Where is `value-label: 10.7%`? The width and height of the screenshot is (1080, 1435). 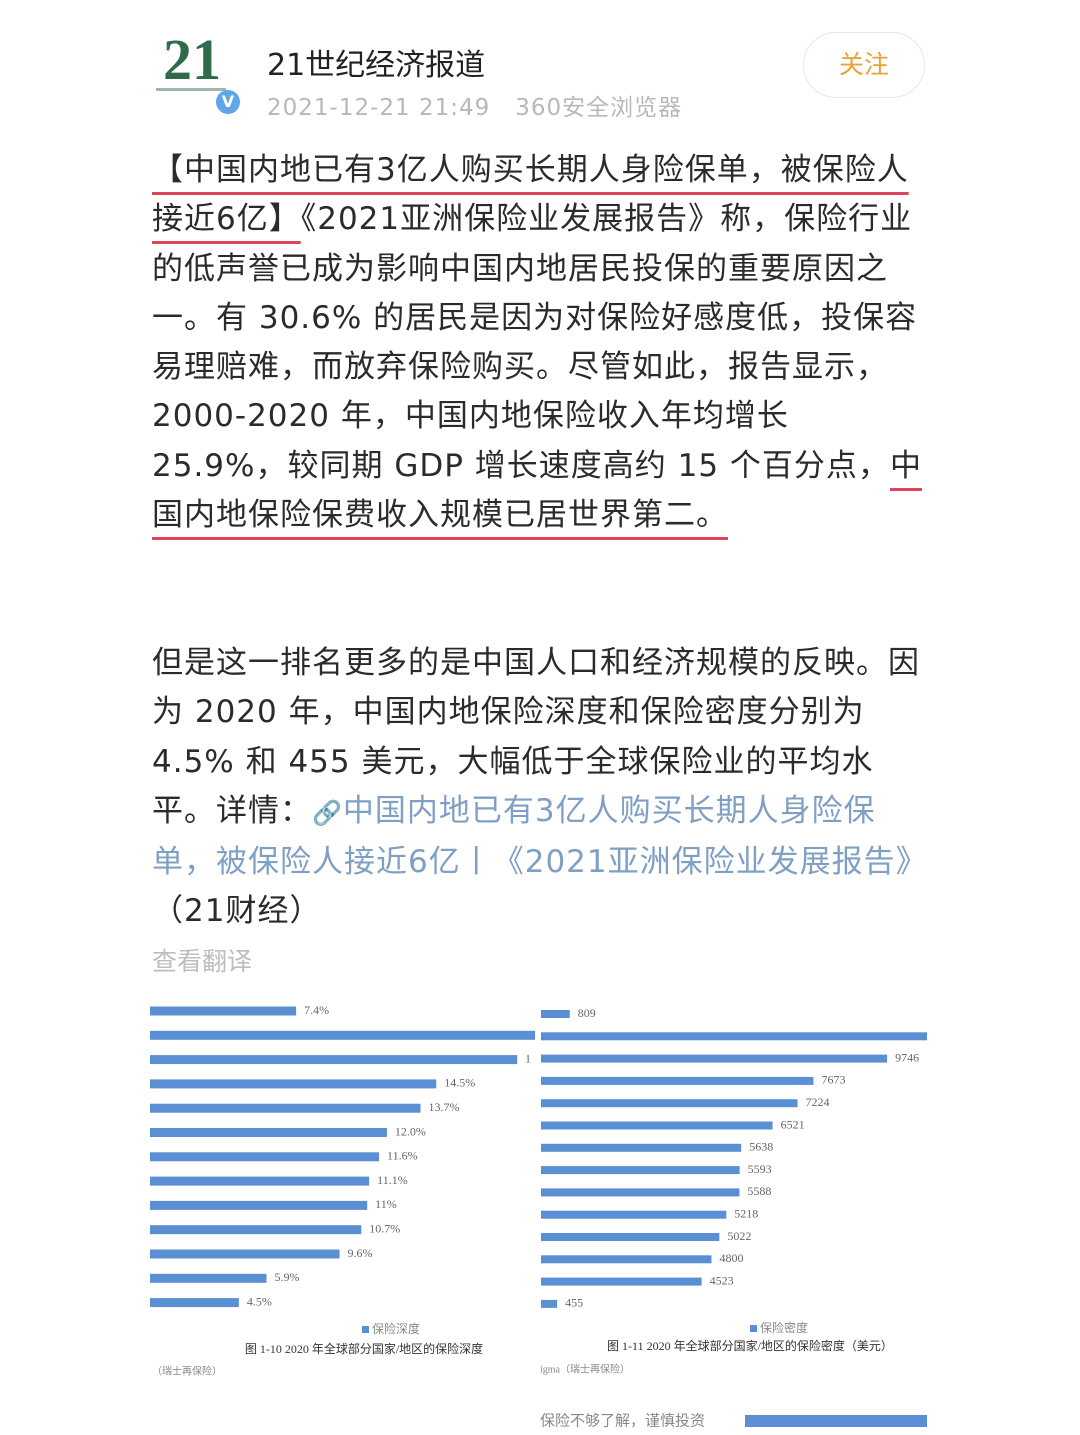
value-label: 10.7% is located at coordinates (384, 1228).